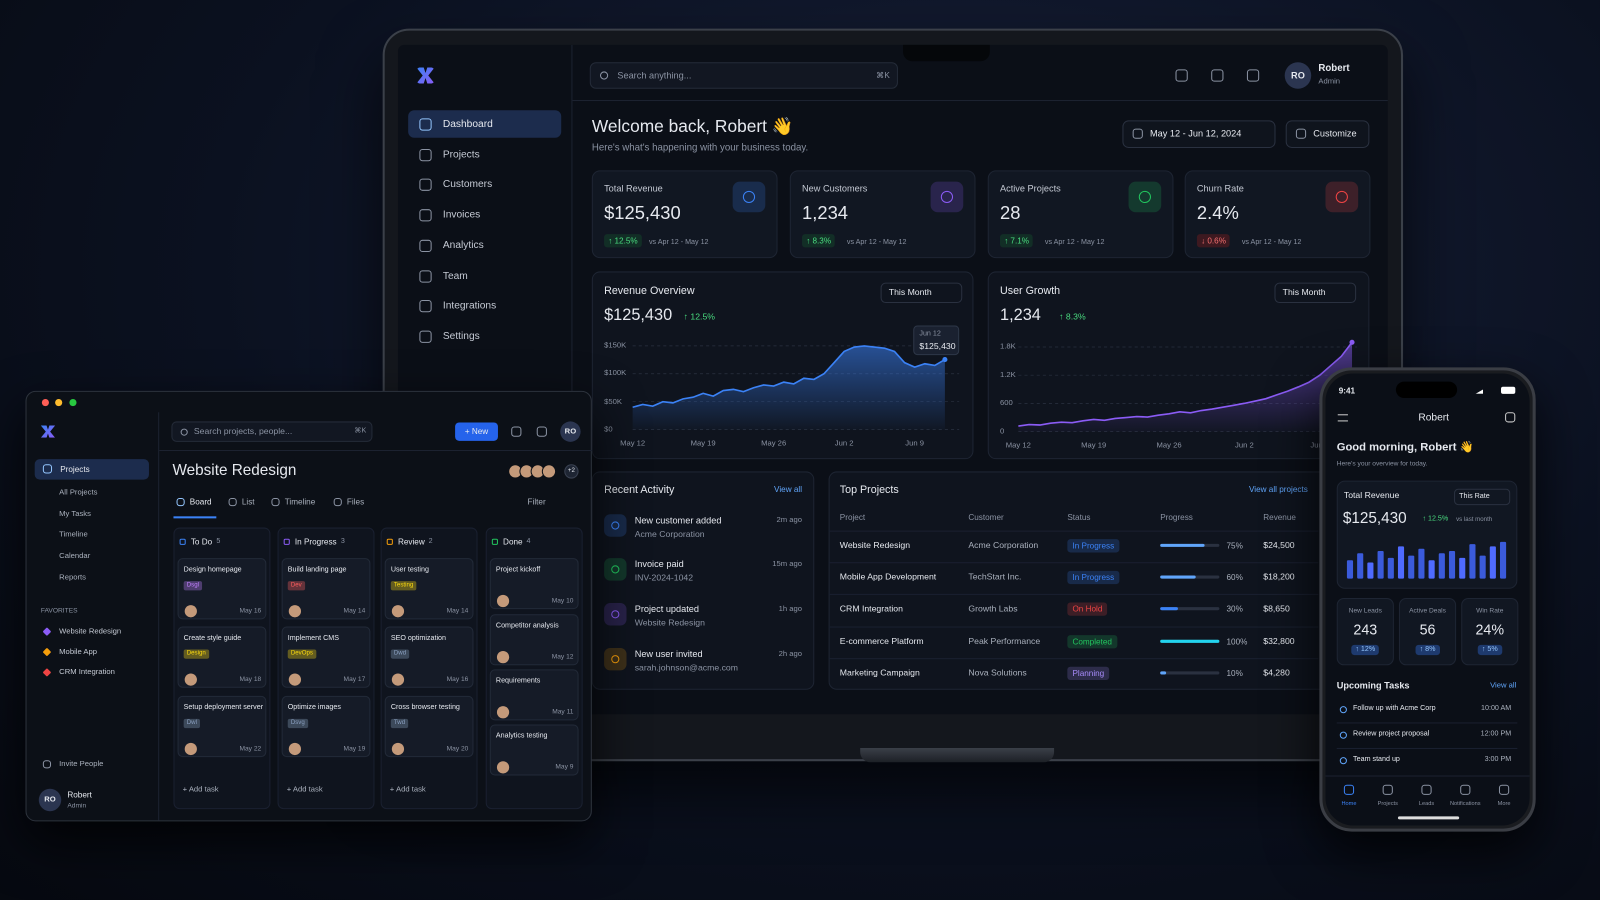 This screenshot has height=900, width=1600. I want to click on nav-subitem: Reports, so click(72, 576).